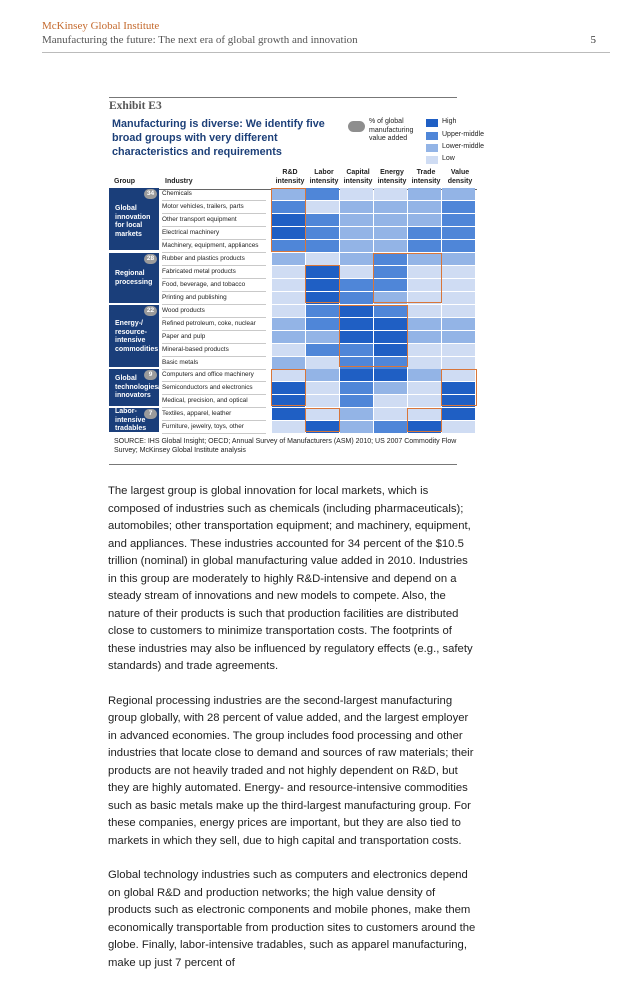 The height and width of the screenshot is (989, 638). What do you see at coordinates (356, 126) in the screenshot?
I see `share-circle-icon` at bounding box center [356, 126].